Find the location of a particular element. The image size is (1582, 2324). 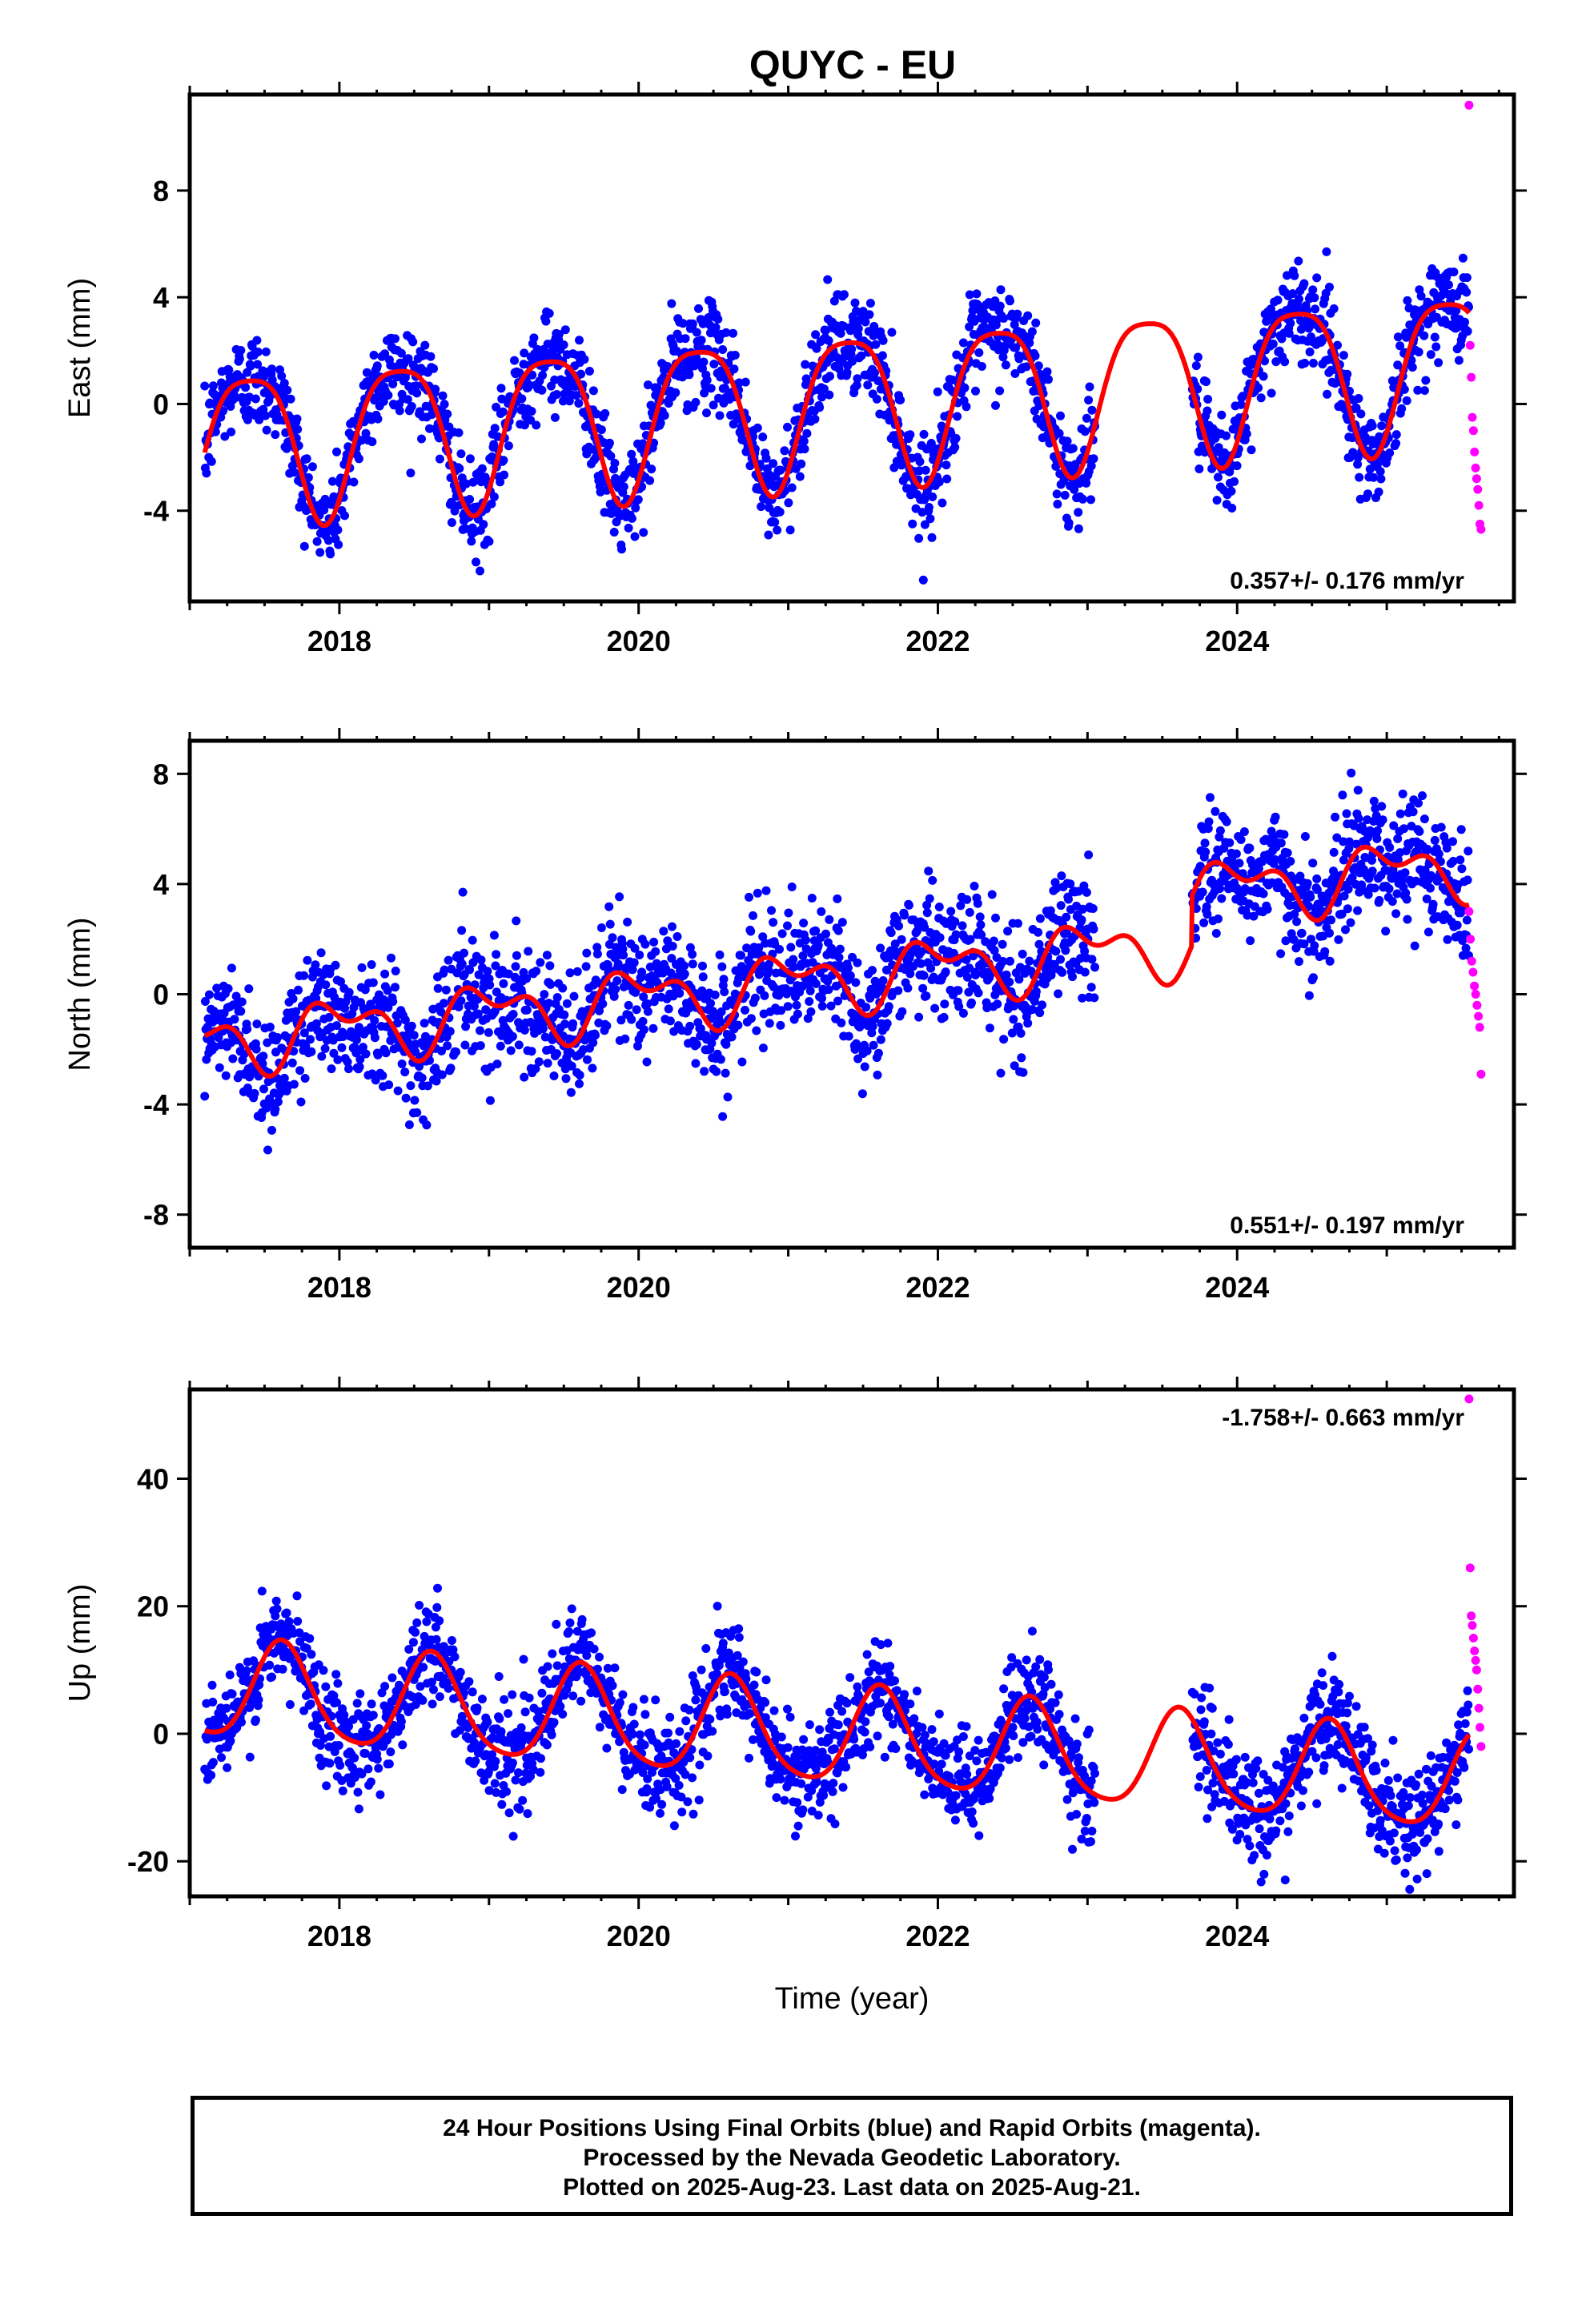

north-y-tick-label: 0 is located at coordinates (161, 995).